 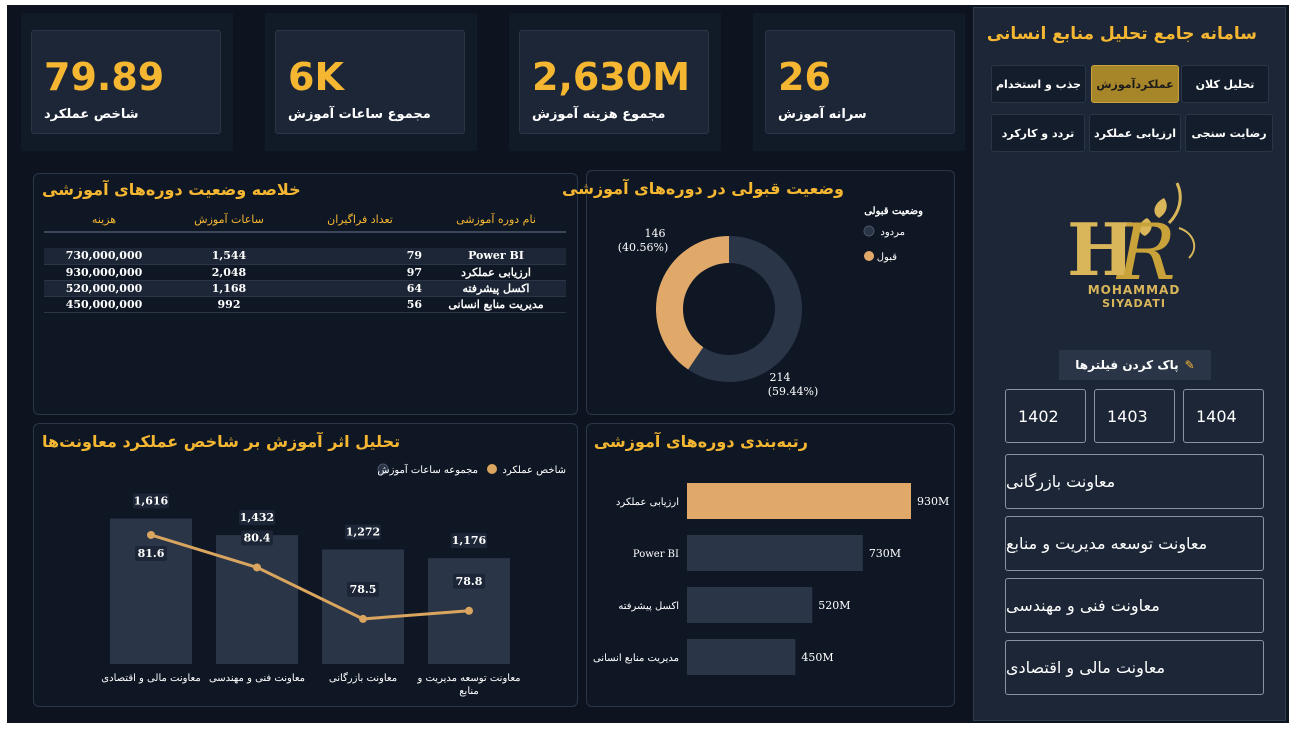 What do you see at coordinates (104, 220) in the screenshot?
I see `column-header: هزینه` at bounding box center [104, 220].